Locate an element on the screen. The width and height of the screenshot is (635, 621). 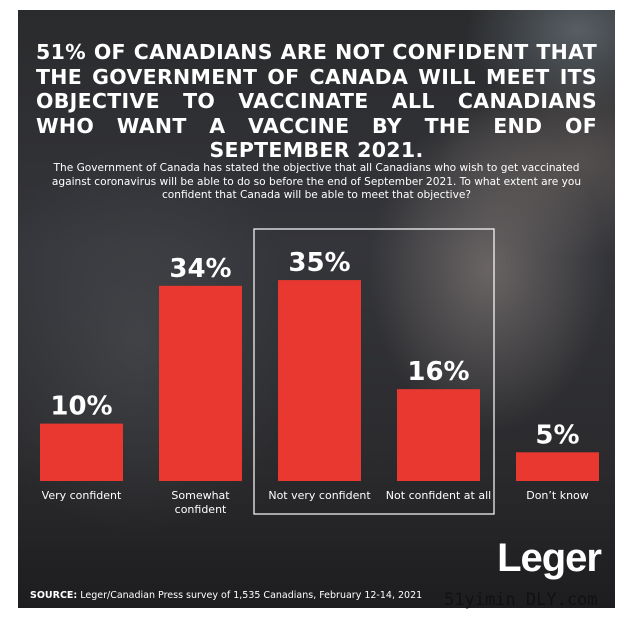
value-label-somewhat-confident: 34% is located at coordinates (200, 269).